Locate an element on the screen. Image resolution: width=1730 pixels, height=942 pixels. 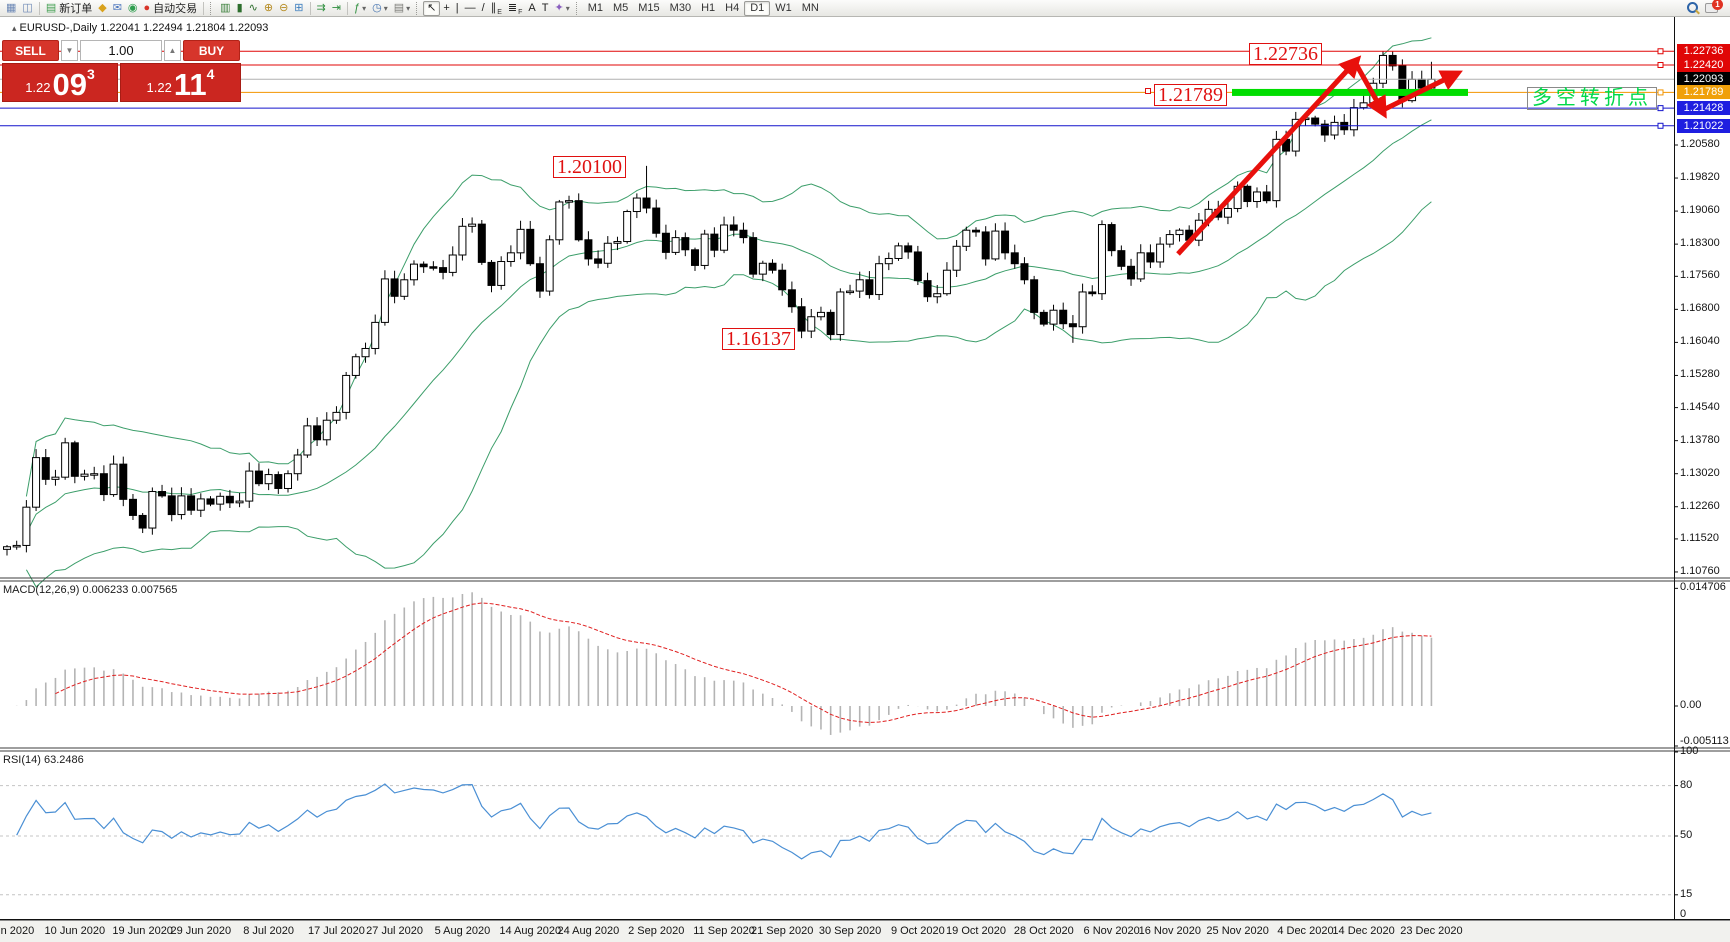
text-label-button: T is located at coordinates (545, 8).